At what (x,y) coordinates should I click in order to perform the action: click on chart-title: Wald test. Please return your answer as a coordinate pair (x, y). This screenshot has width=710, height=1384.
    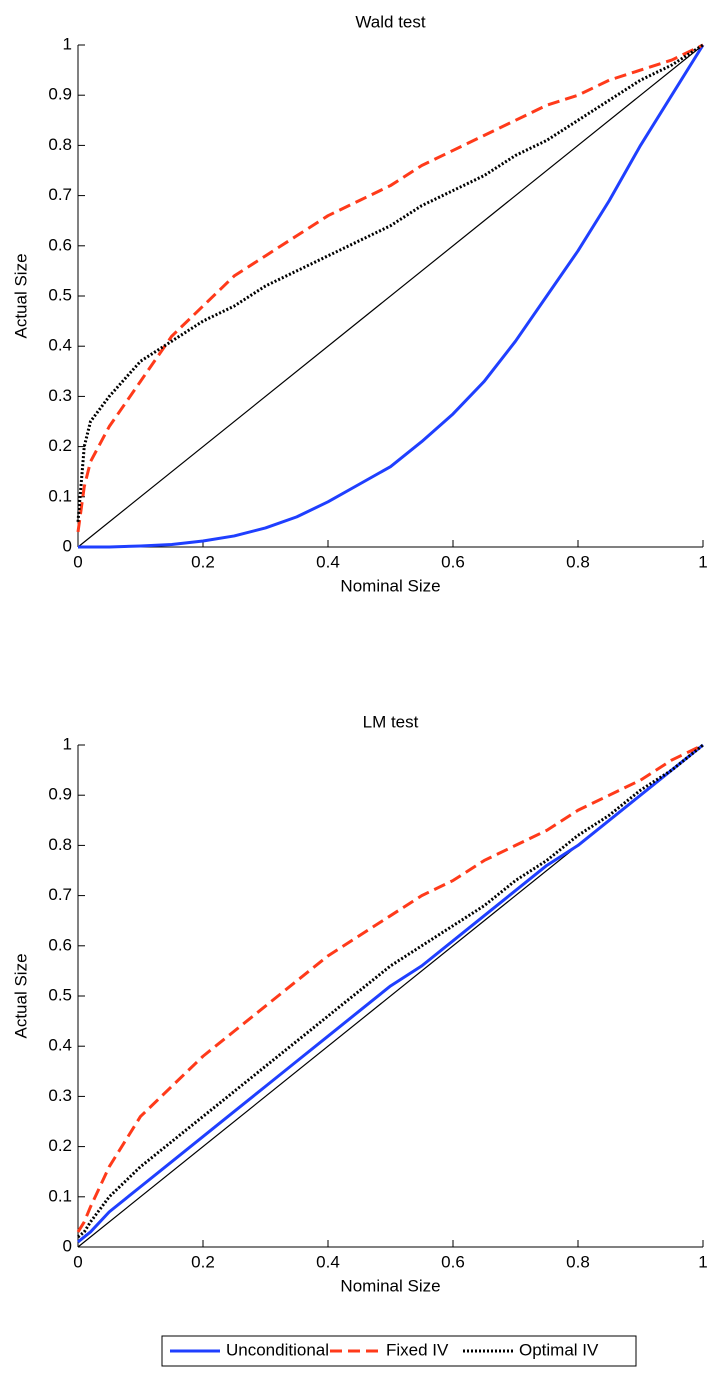
    Looking at the image, I should click on (390, 21).